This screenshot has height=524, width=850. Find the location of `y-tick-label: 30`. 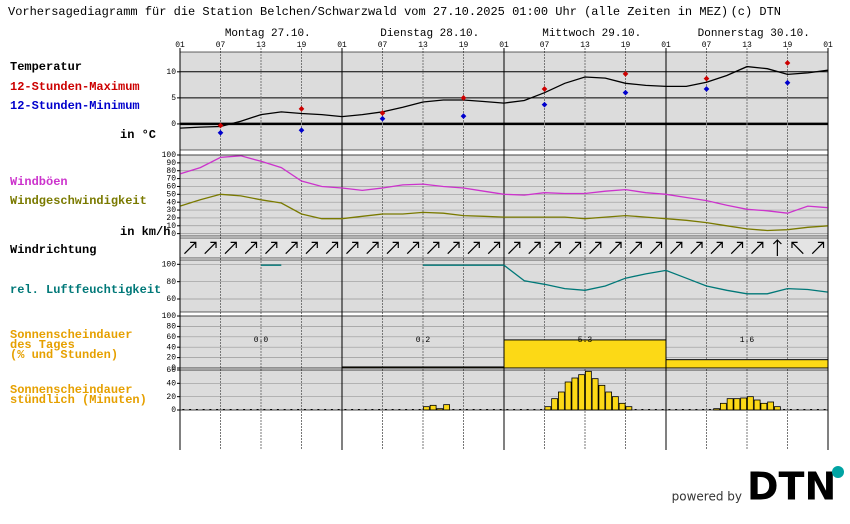

y-tick-label: 30 is located at coordinates (171, 210).